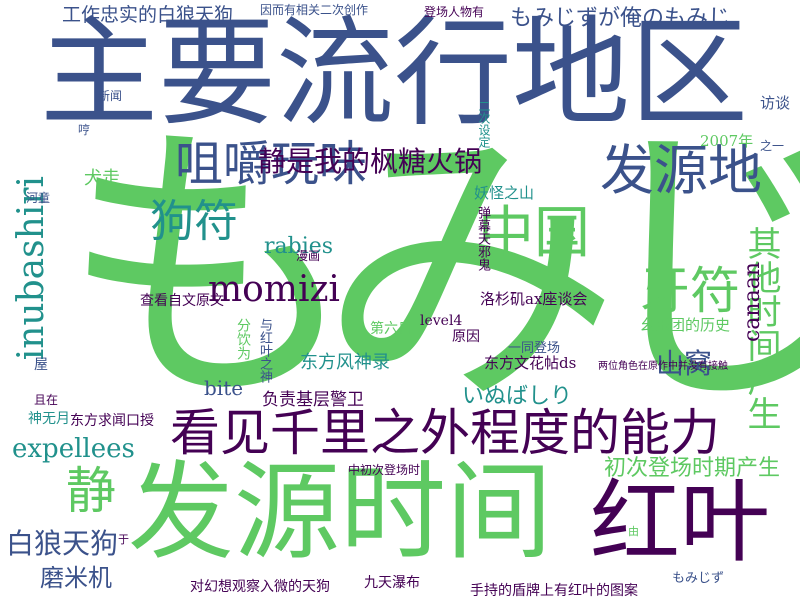 This screenshot has height=600, width=800. I want to click on word-one-of: 之一, so click(772, 146).